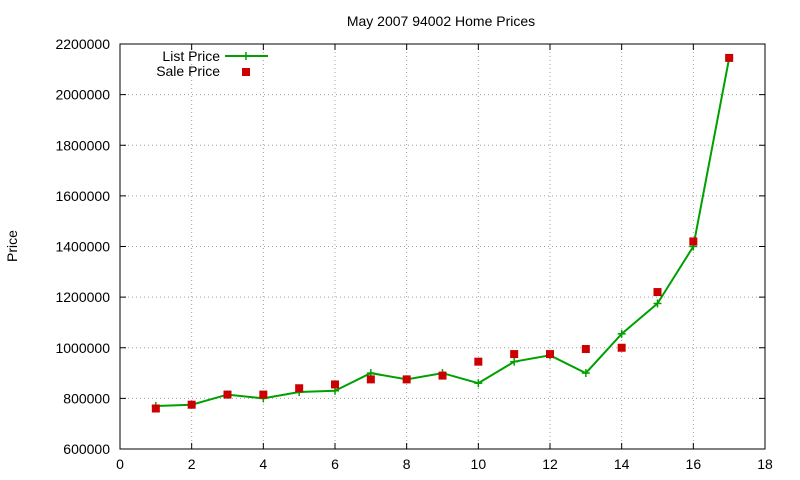 This screenshot has height=480, width=800. Describe the element at coordinates (263, 464) in the screenshot. I see `x-tick-label: 4` at that location.